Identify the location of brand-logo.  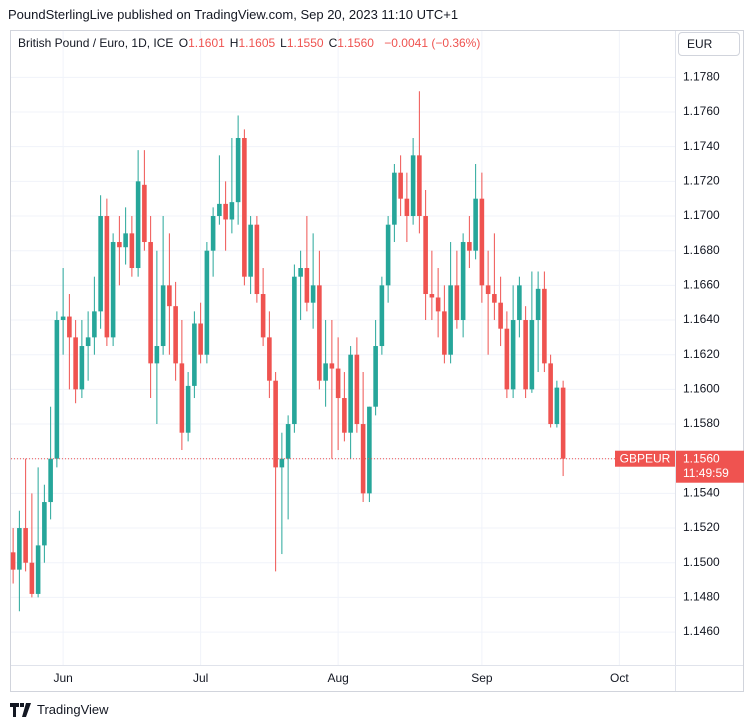
(20, 709).